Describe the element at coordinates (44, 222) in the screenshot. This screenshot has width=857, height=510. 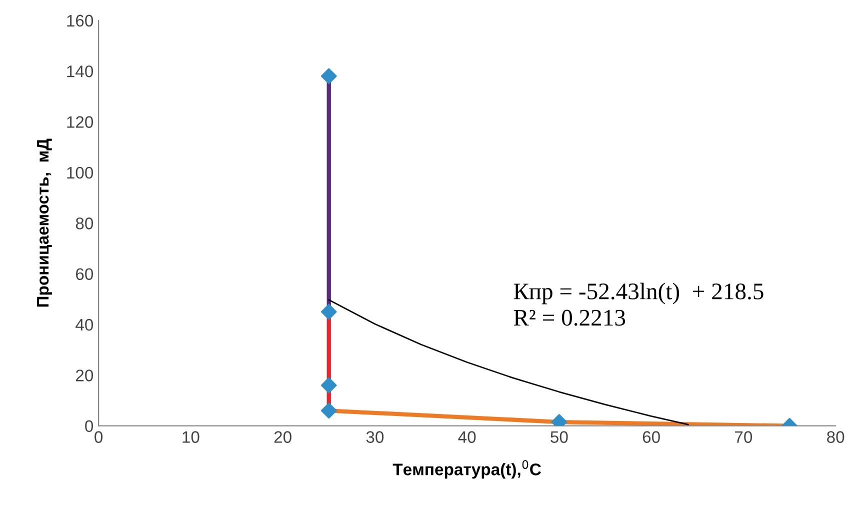
I see `y-axis-title: Проницаемость, мД` at that location.